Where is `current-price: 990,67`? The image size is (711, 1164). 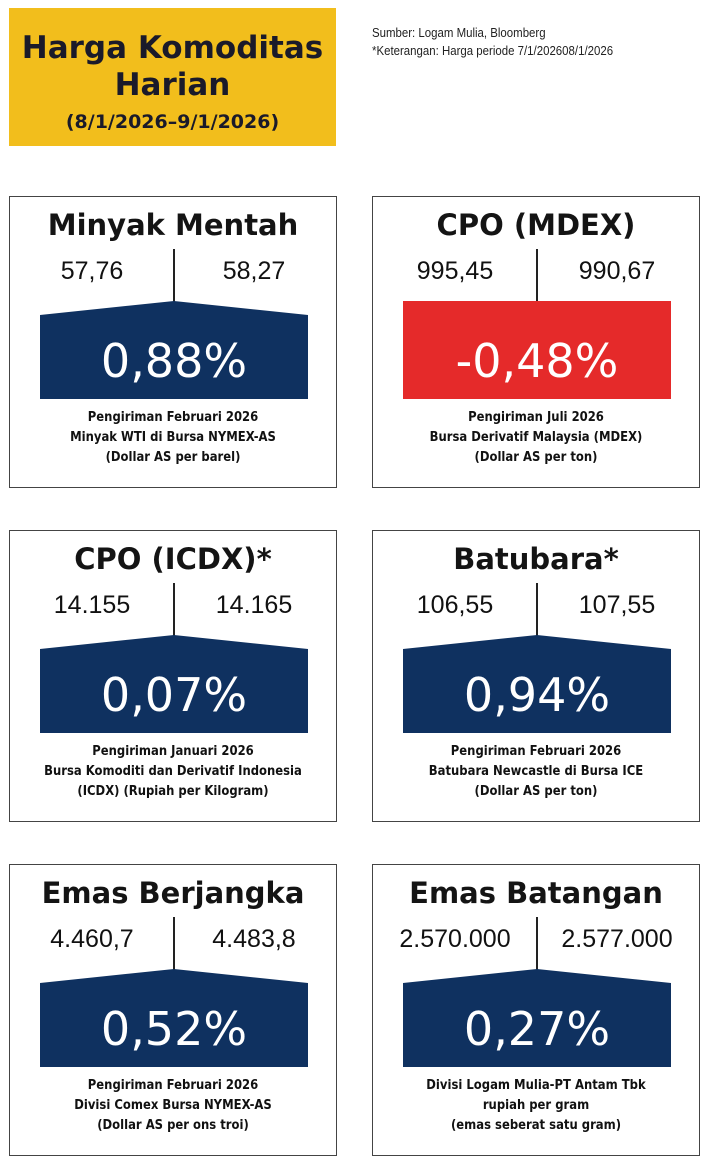 current-price: 990,67 is located at coordinates (617, 271).